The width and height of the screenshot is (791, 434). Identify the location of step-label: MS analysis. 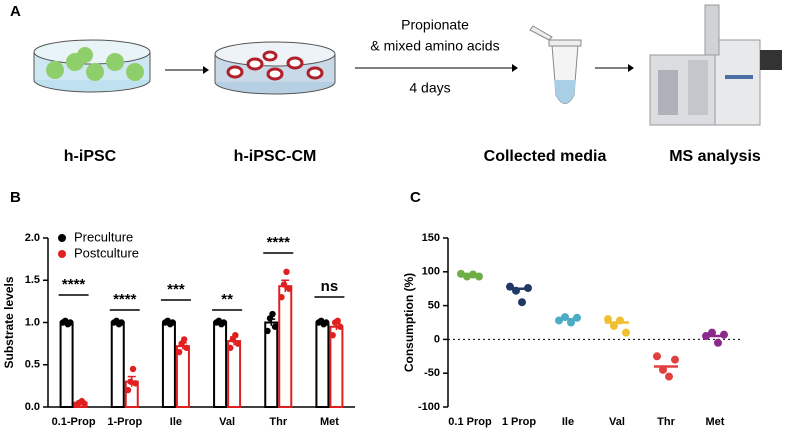
(715, 156).